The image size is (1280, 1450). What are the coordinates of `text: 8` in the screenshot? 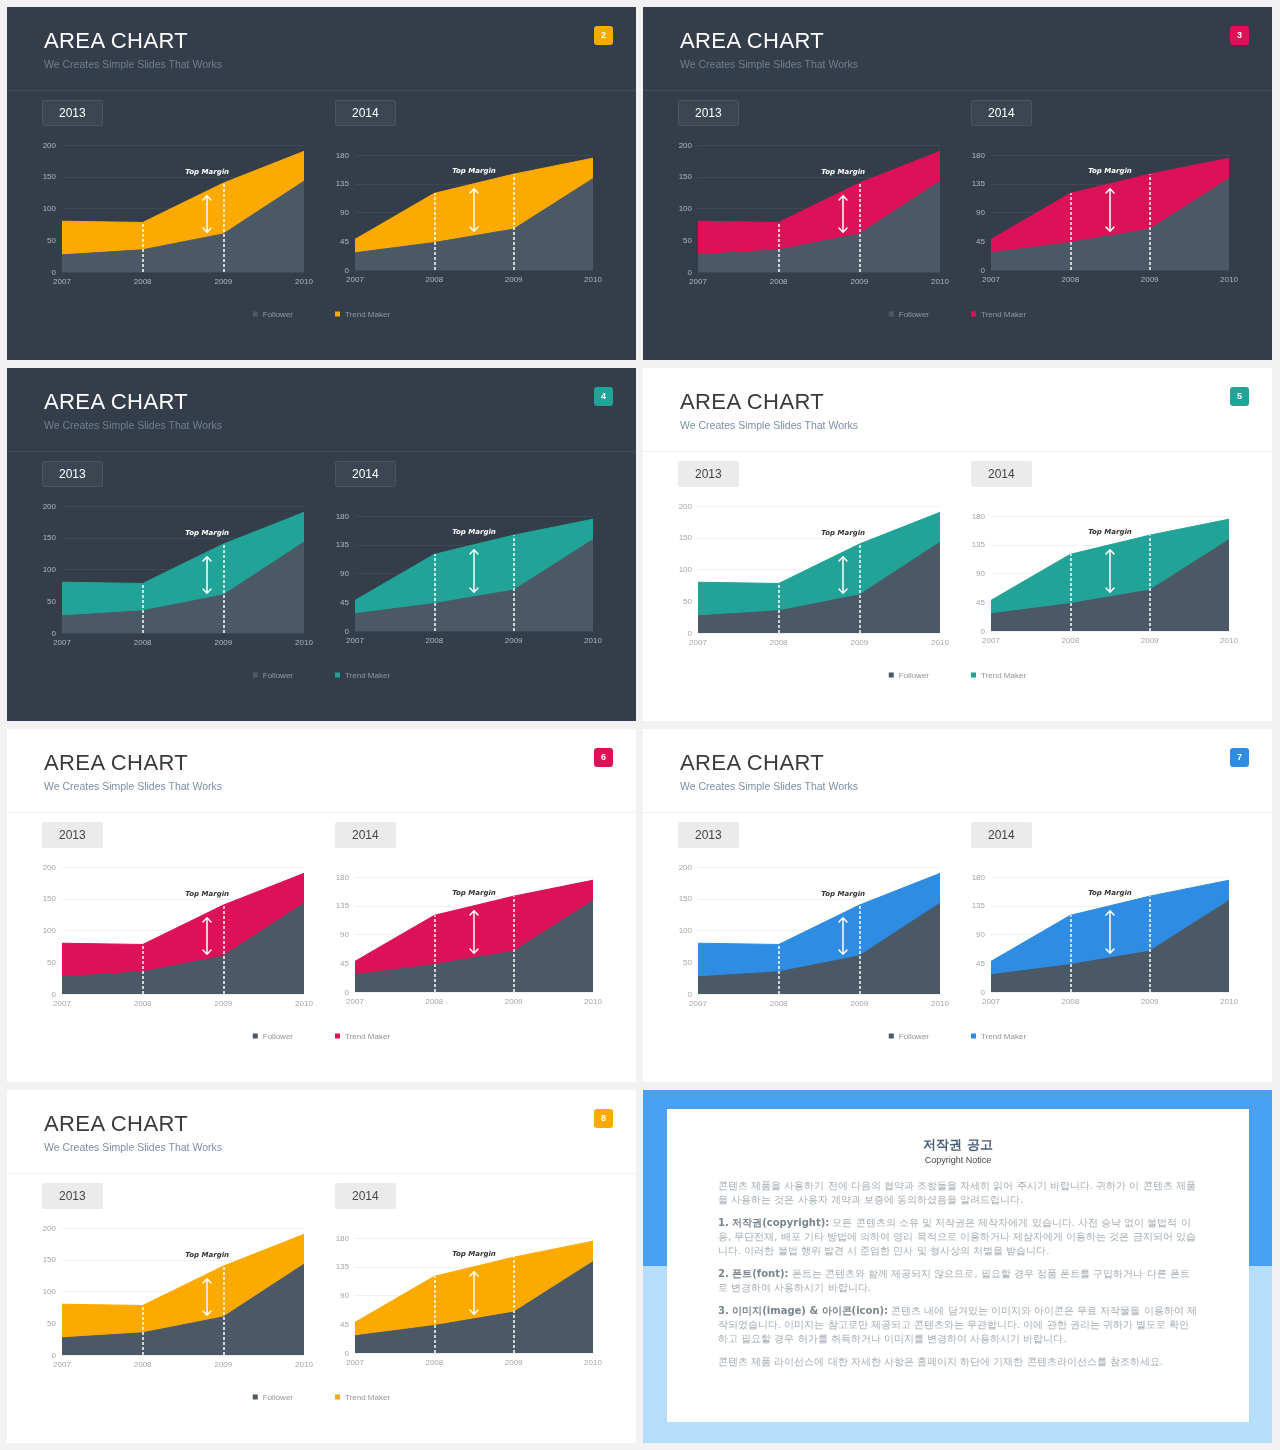 It's located at (603, 1118).